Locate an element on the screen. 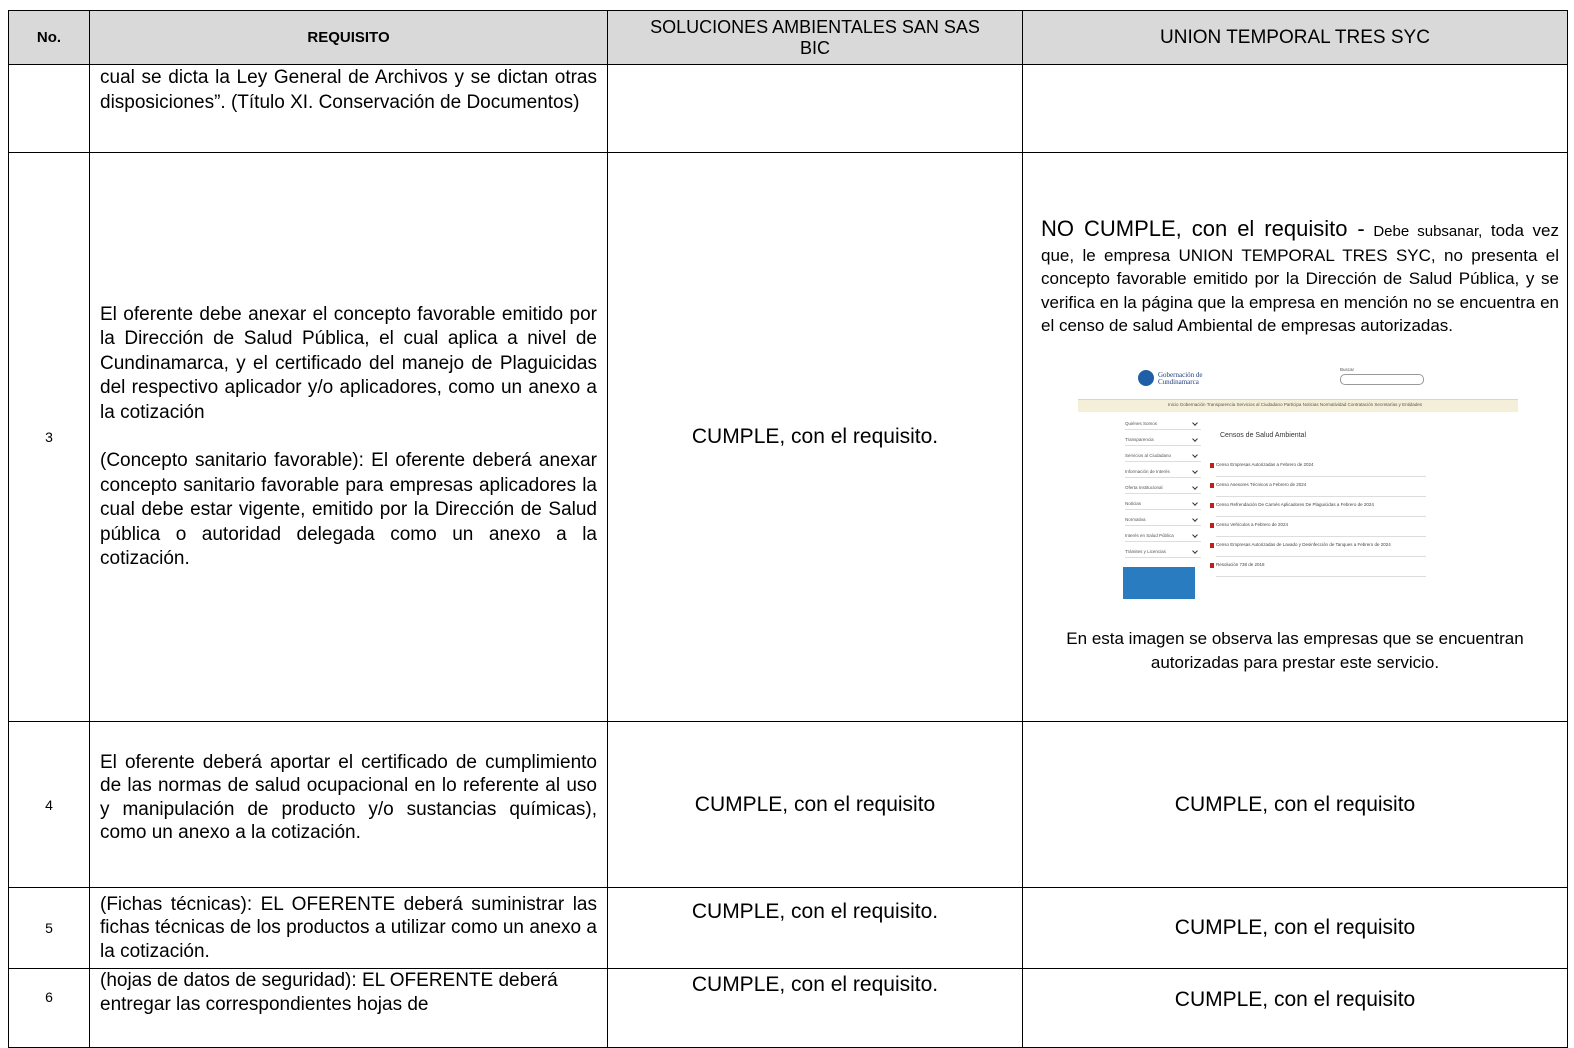 This screenshot has height=1048, width=1574. text: 5 is located at coordinates (49, 928).